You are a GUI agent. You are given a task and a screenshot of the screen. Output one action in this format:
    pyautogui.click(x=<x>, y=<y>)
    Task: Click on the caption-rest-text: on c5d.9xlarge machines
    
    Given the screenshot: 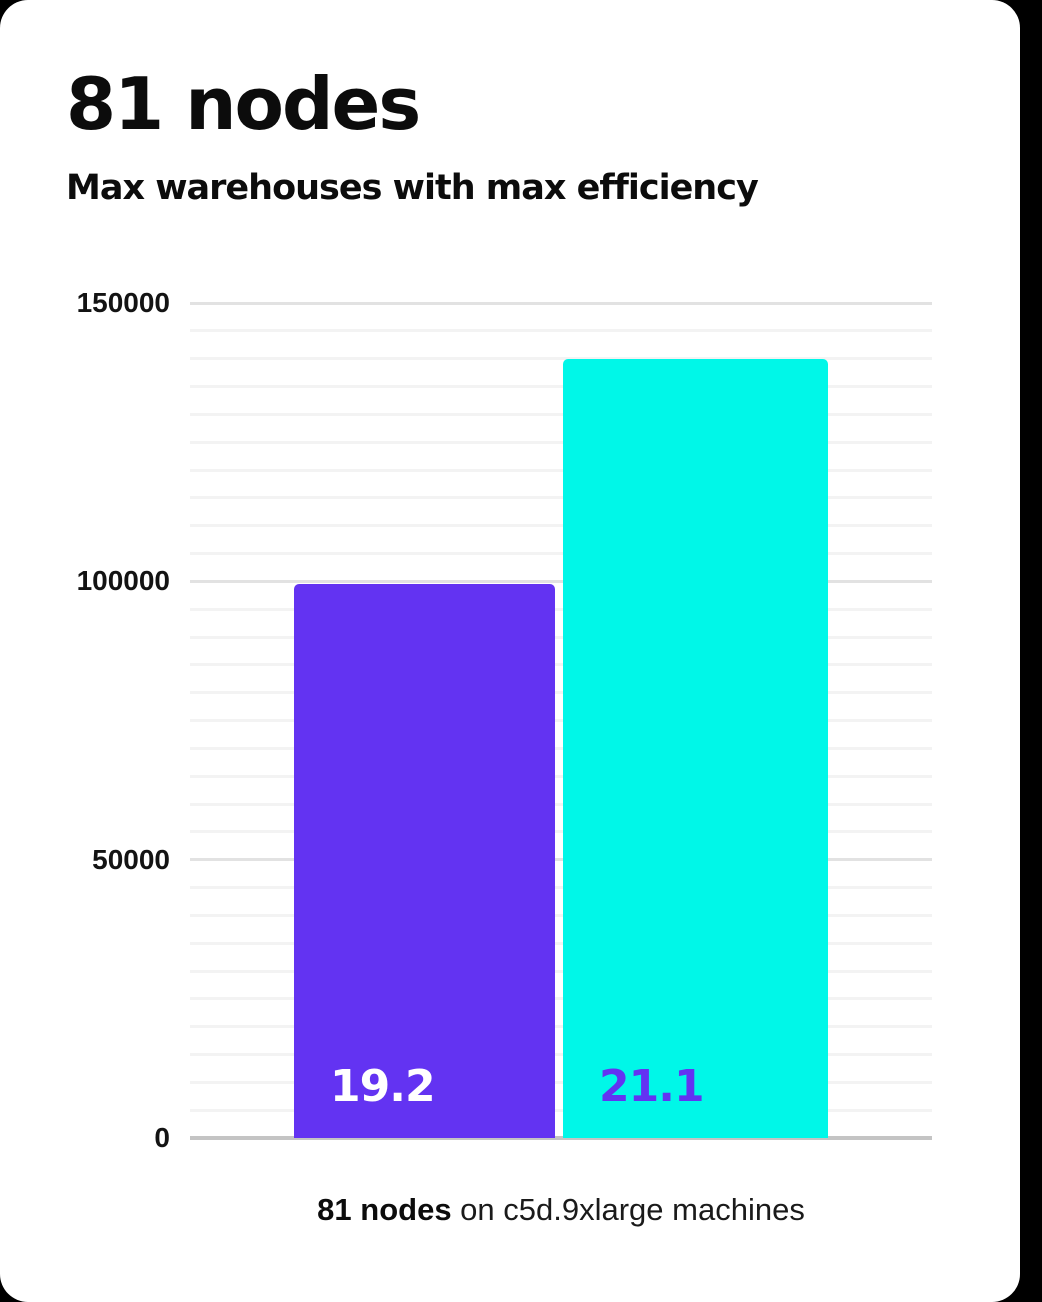 What is the action you would take?
    pyautogui.click(x=628, y=1209)
    